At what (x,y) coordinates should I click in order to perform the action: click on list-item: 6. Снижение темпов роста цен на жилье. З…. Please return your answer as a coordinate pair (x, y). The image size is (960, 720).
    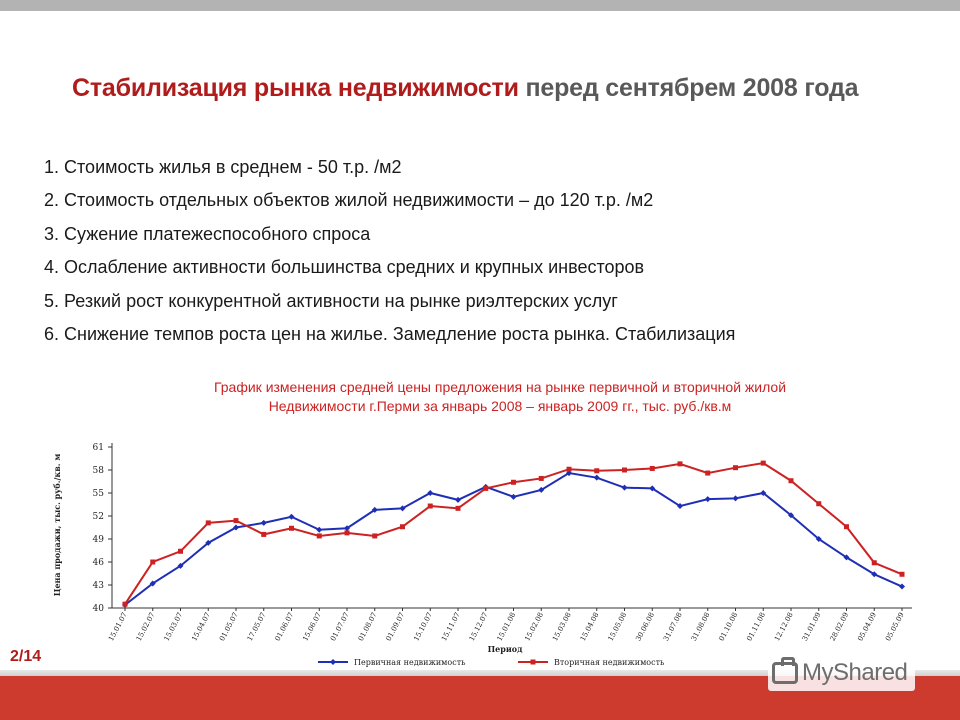
    Looking at the image, I should click on (390, 333).